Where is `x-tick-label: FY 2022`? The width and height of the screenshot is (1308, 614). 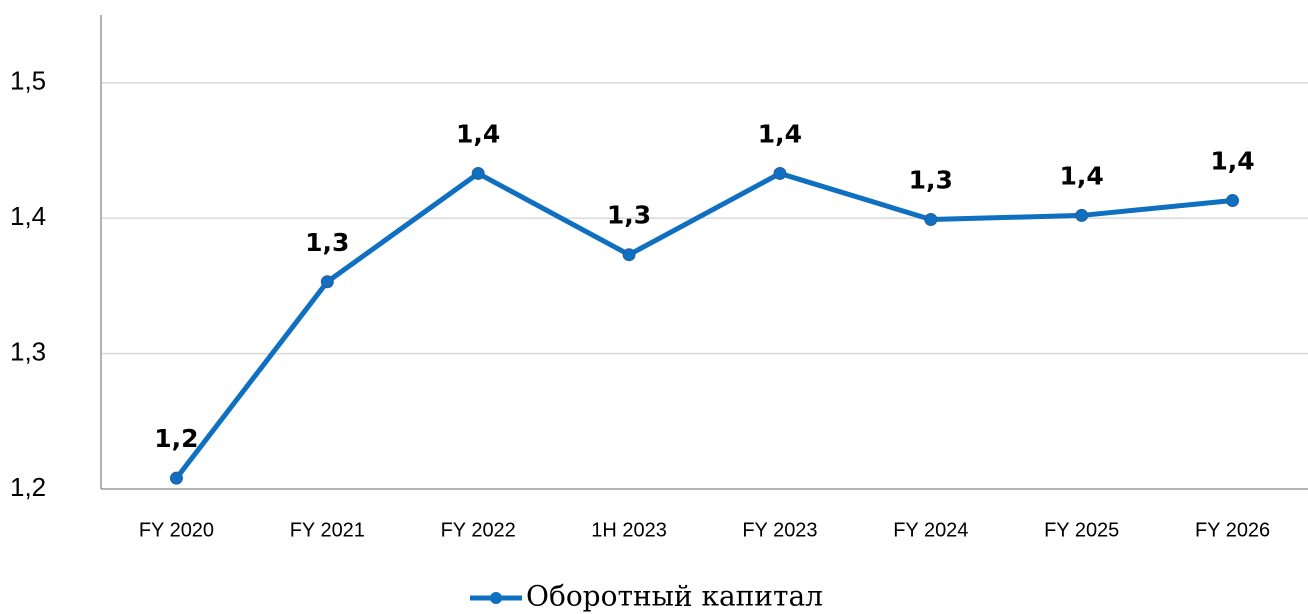
x-tick-label: FY 2022 is located at coordinates (478, 530).